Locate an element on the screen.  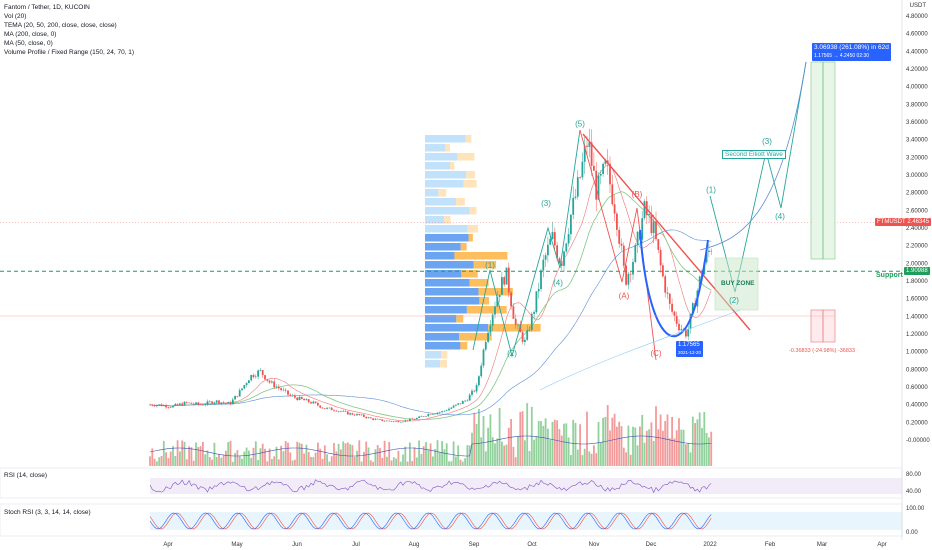
rsi-label: RSI (14, close) is located at coordinates (25, 475).